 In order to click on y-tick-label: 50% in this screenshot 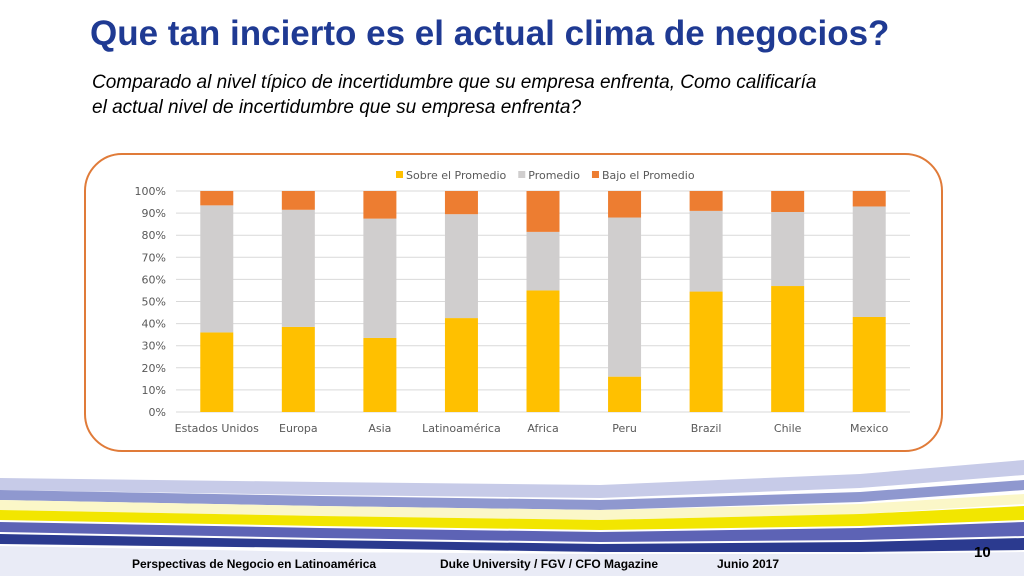, I will do `click(154, 302)`.